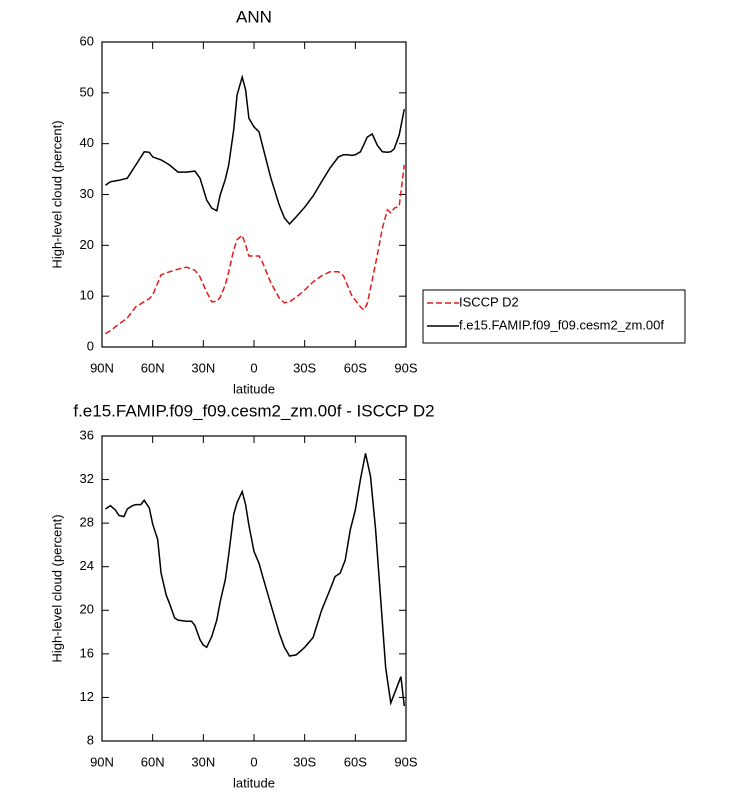 The image size is (733, 795). I want to click on y-tick-label: 10, so click(87, 295).